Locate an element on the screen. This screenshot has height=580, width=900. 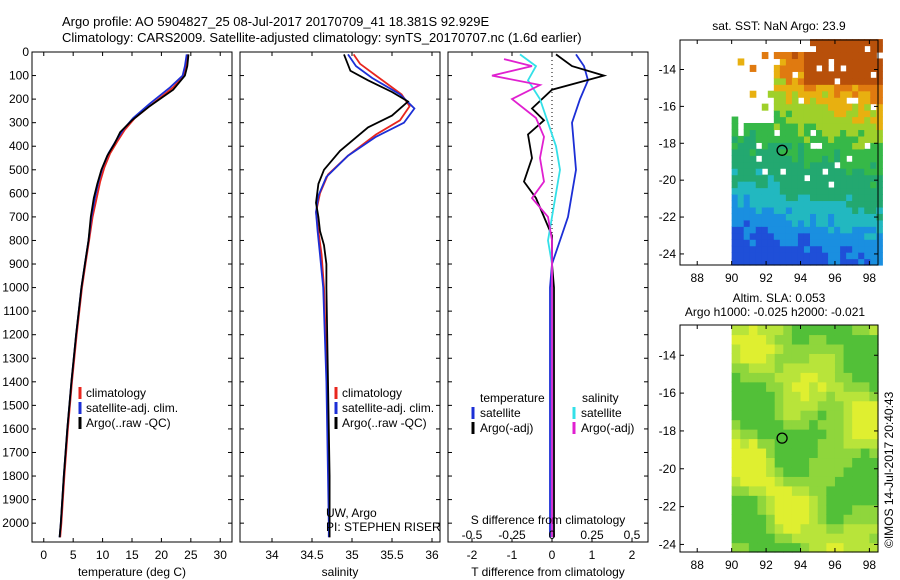
map-y-tick-label: -14 is located at coordinates (668, 70).